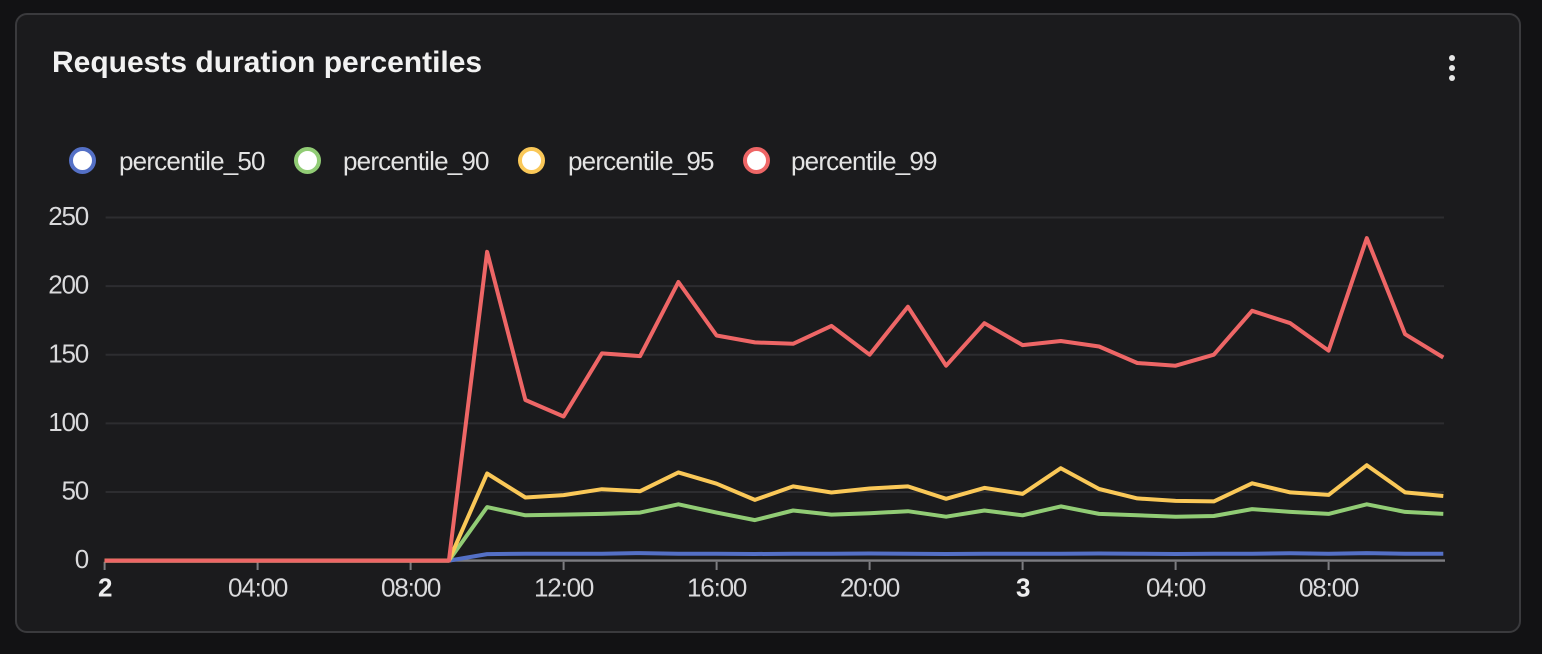 This screenshot has width=1542, height=654. I want to click on svg-text: 2, so click(105, 588).